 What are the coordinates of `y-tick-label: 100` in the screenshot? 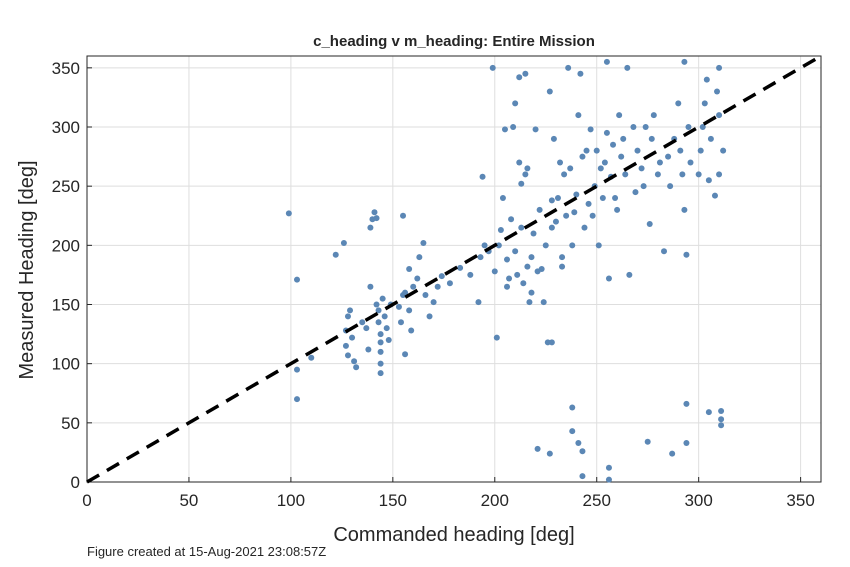 It's located at (66, 364).